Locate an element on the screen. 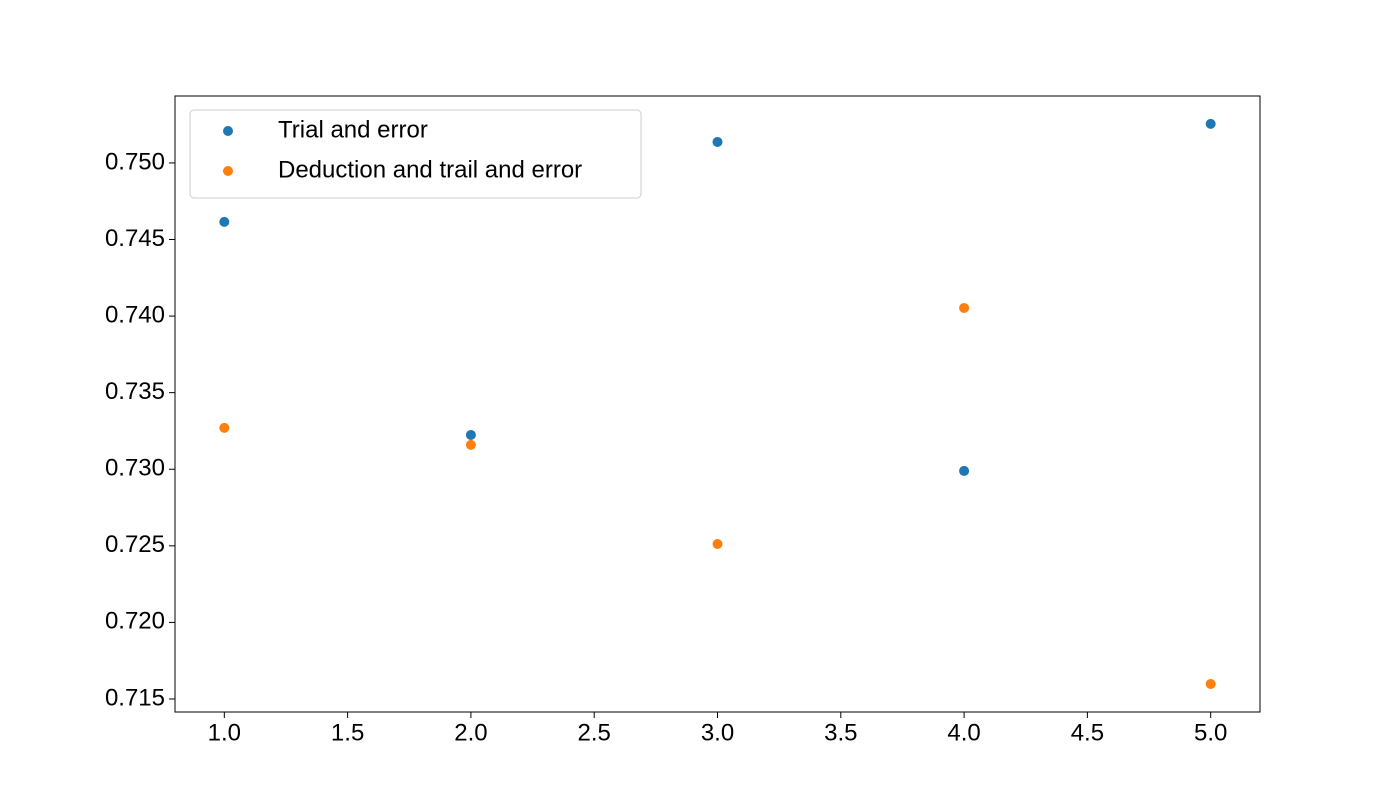 The width and height of the screenshot is (1400, 800). y-tick-label: 0.730 is located at coordinates (135, 468).